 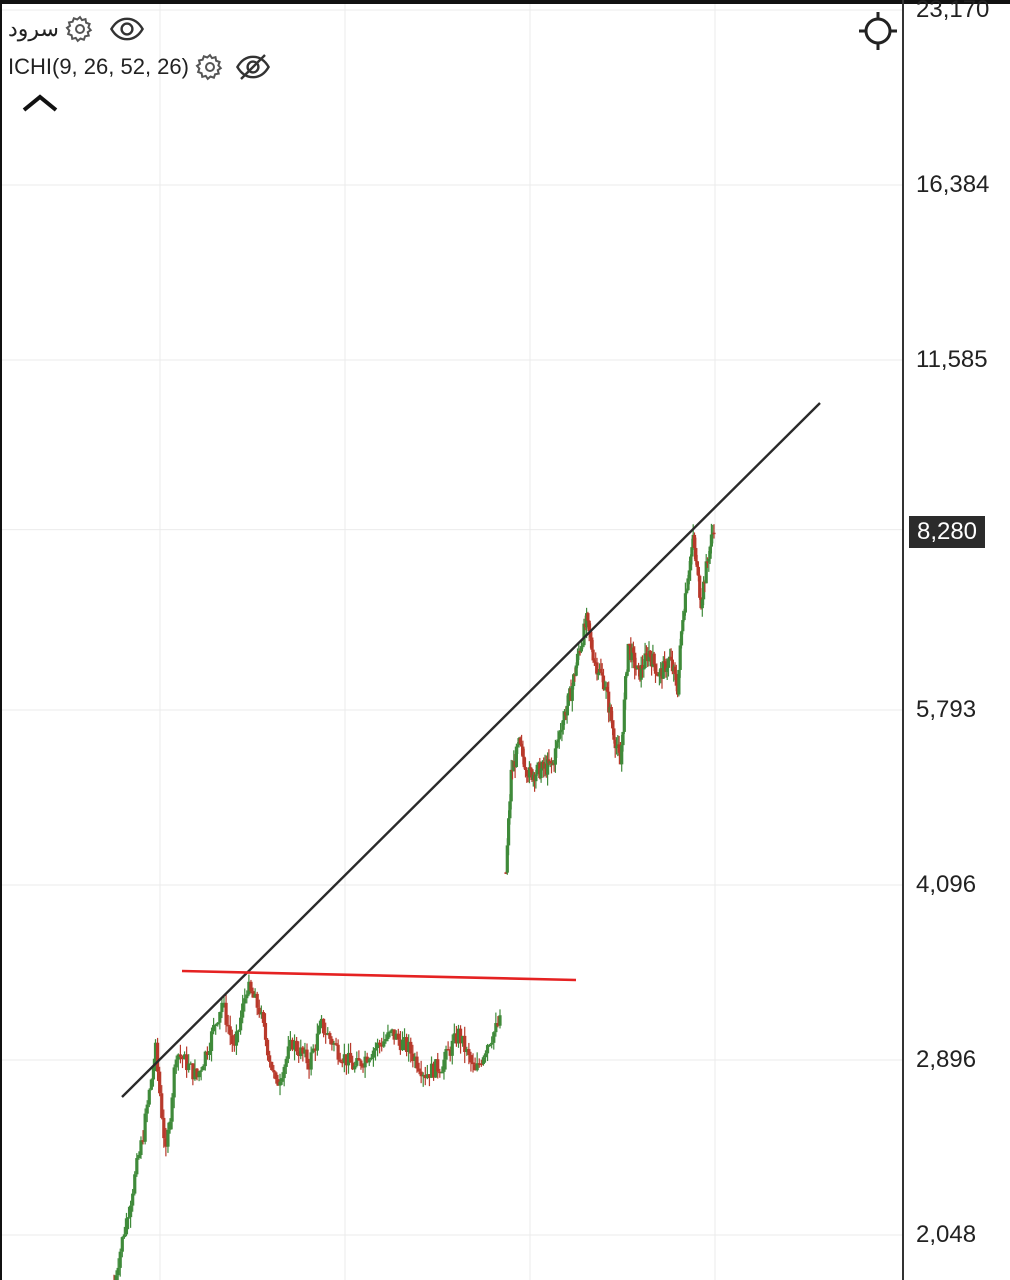 What do you see at coordinates (40, 105) in the screenshot?
I see `chevron-up-icon` at bounding box center [40, 105].